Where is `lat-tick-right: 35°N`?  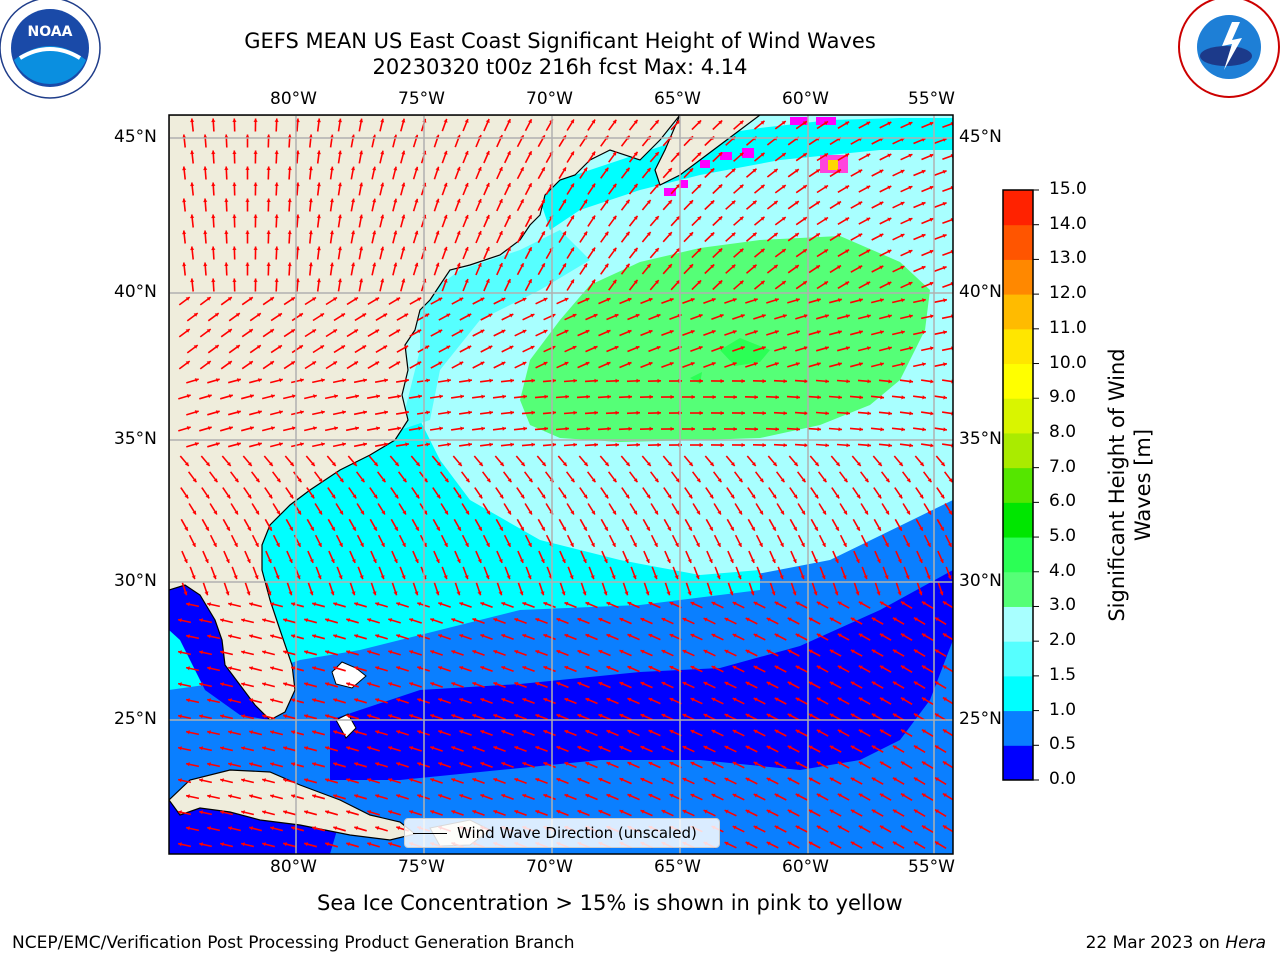
lat-tick-right: 35°N is located at coordinates (980, 439).